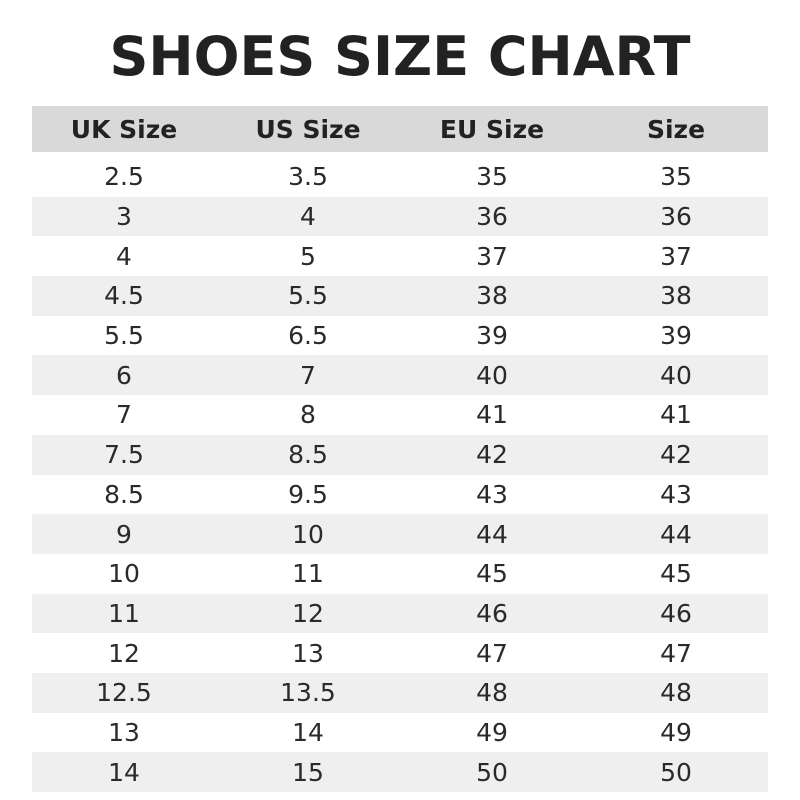  Describe the element at coordinates (400, 772) in the screenshot. I see `table-row: 14 15 50 50` at that location.